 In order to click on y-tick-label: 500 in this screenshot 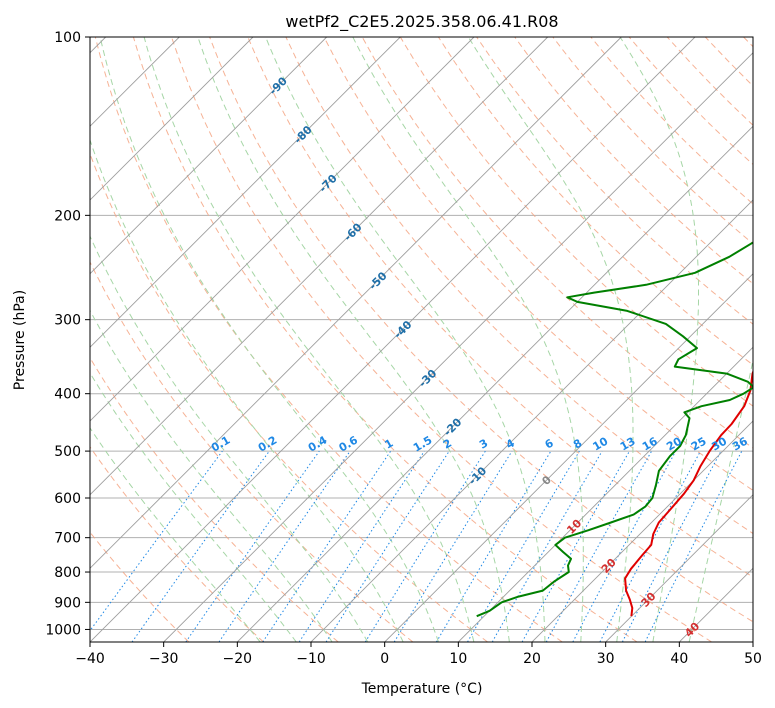, I will do `click(67, 452)`.